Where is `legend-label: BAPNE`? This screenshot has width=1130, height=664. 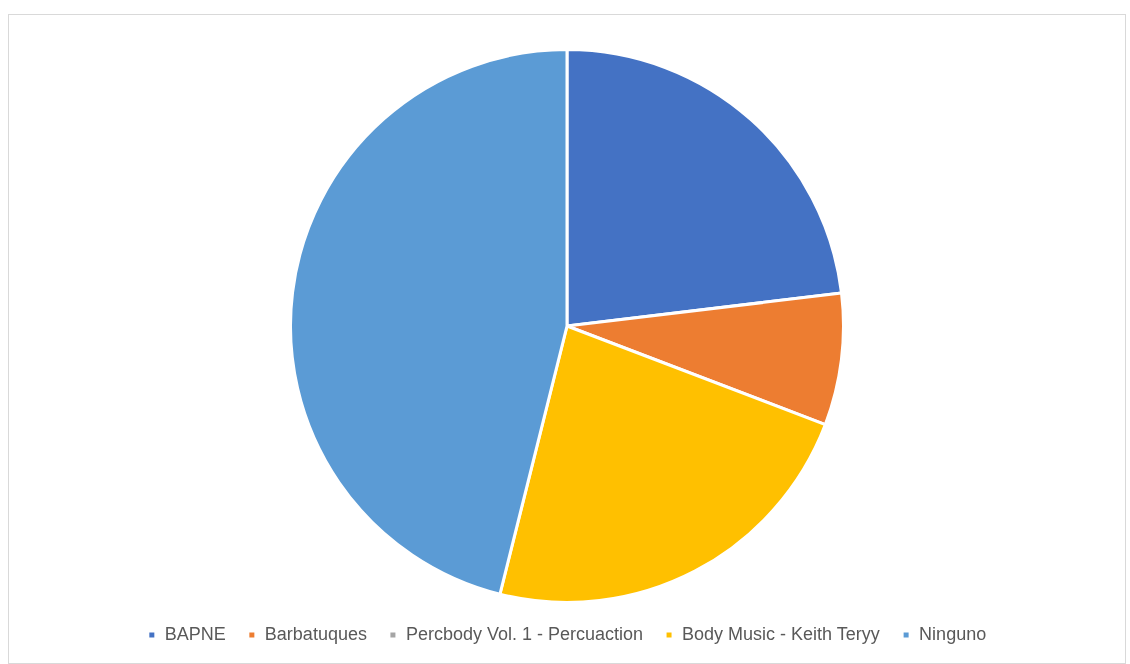 legend-label: BAPNE is located at coordinates (195, 633).